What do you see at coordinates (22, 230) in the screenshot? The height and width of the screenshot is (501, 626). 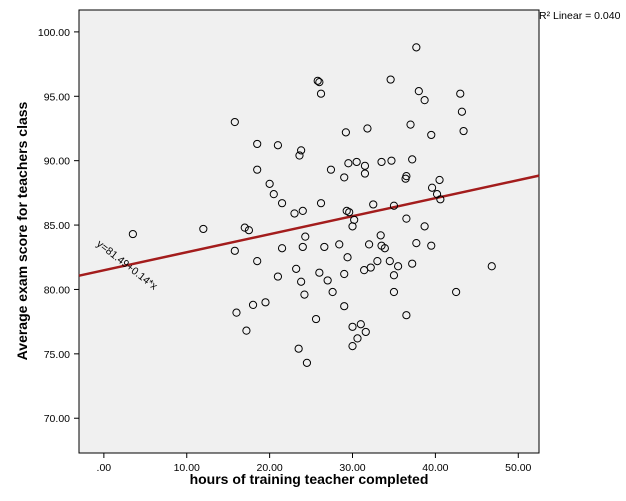 I see `y-axis-title: Average exam score for teachers class` at bounding box center [22, 230].